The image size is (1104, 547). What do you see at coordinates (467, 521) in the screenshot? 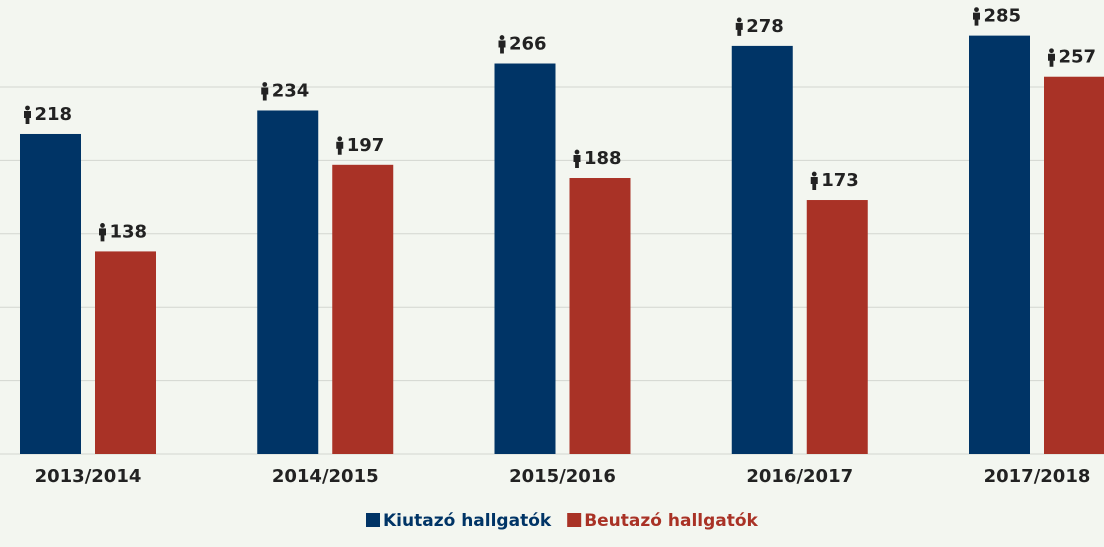
I see `legend-label: Kiutazó hallgatók` at bounding box center [467, 521].